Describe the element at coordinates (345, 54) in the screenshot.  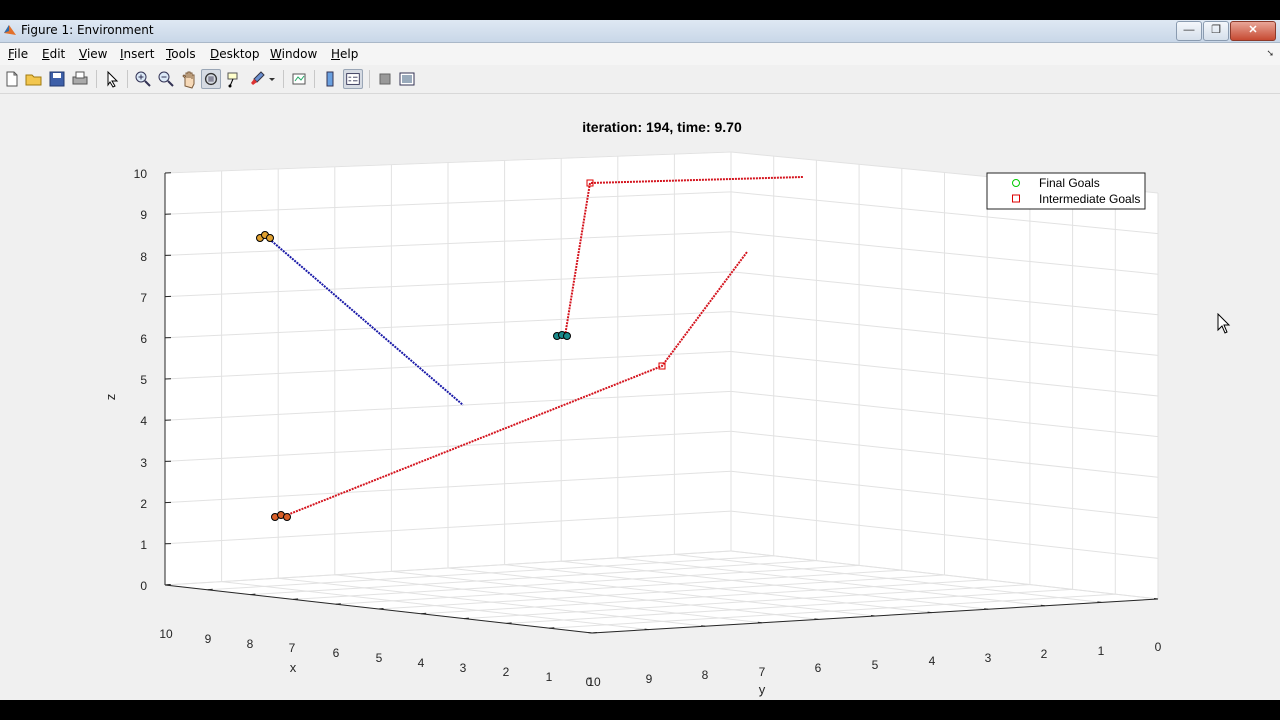
I see `menu-help: Help` at that location.